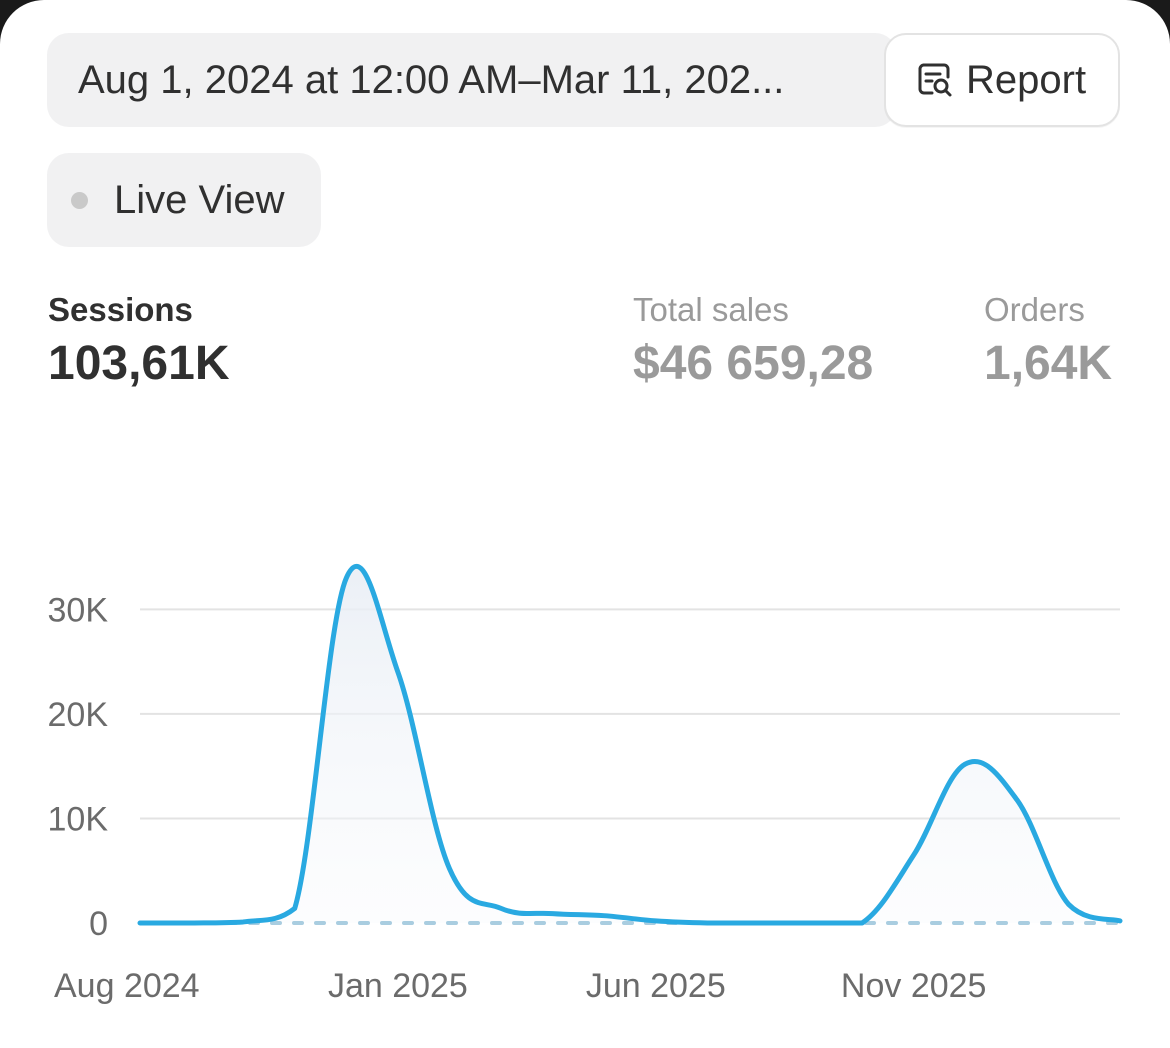  I want to click on metric-label: Orders, so click(1034, 309).